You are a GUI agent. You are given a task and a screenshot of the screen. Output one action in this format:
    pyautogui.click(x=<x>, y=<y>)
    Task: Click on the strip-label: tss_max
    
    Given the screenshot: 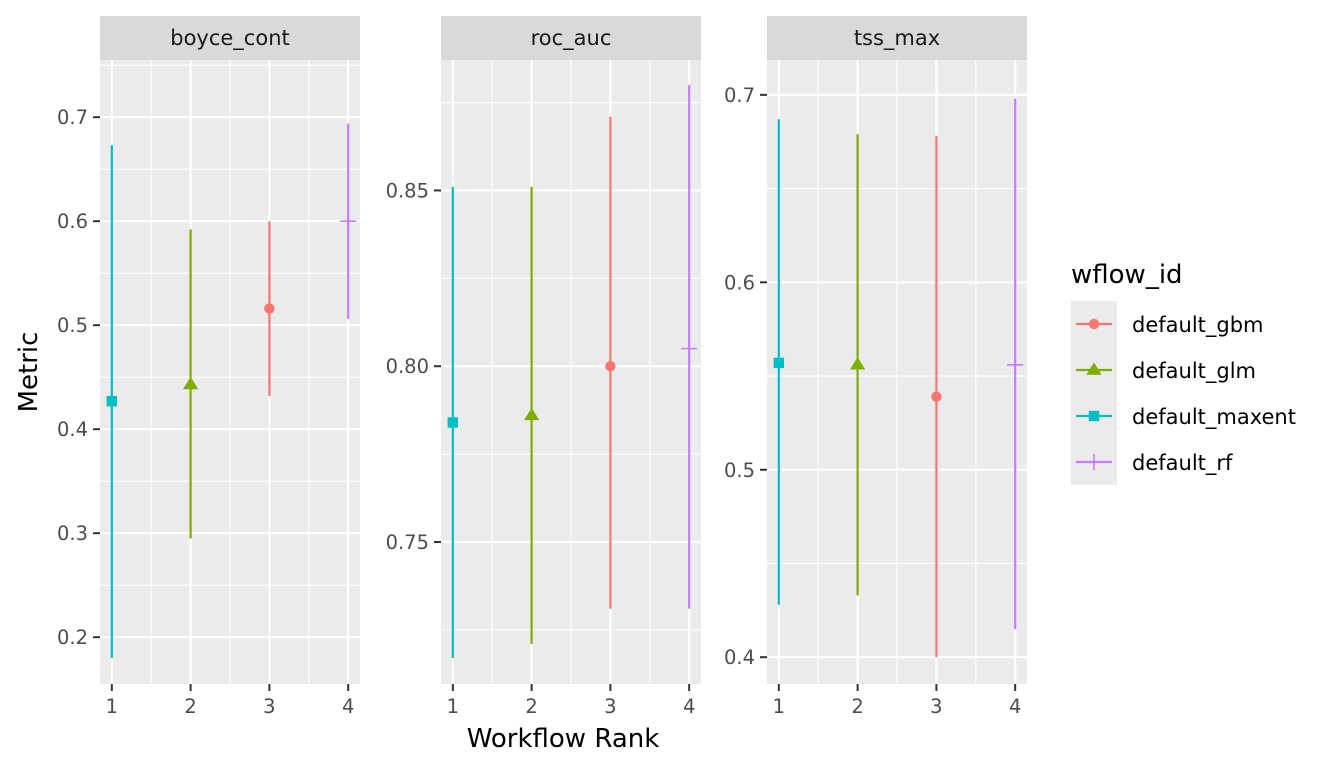 What is the action you would take?
    pyautogui.click(x=897, y=38)
    